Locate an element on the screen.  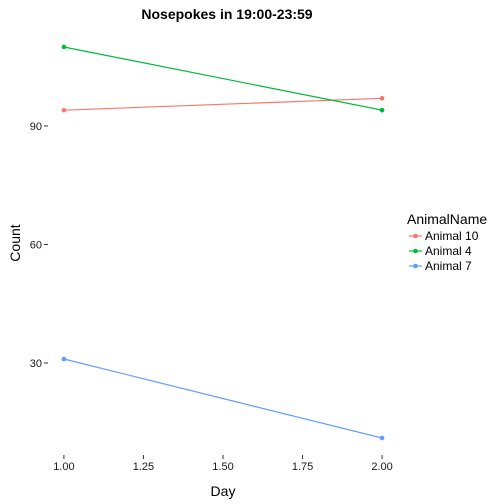
x-tick-label: 1.50 is located at coordinates (222, 467).